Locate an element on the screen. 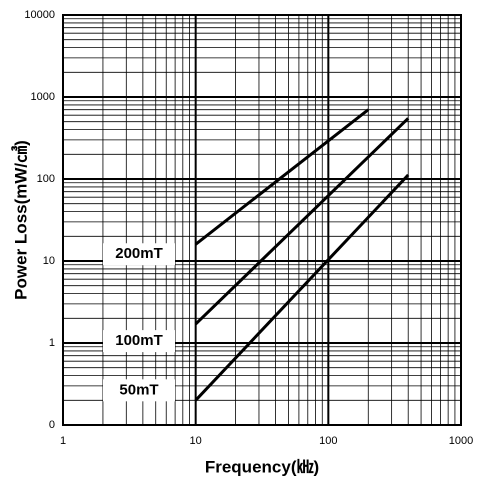 This screenshot has width=483, height=491. x-tick-label: 100 is located at coordinates (328, 441).